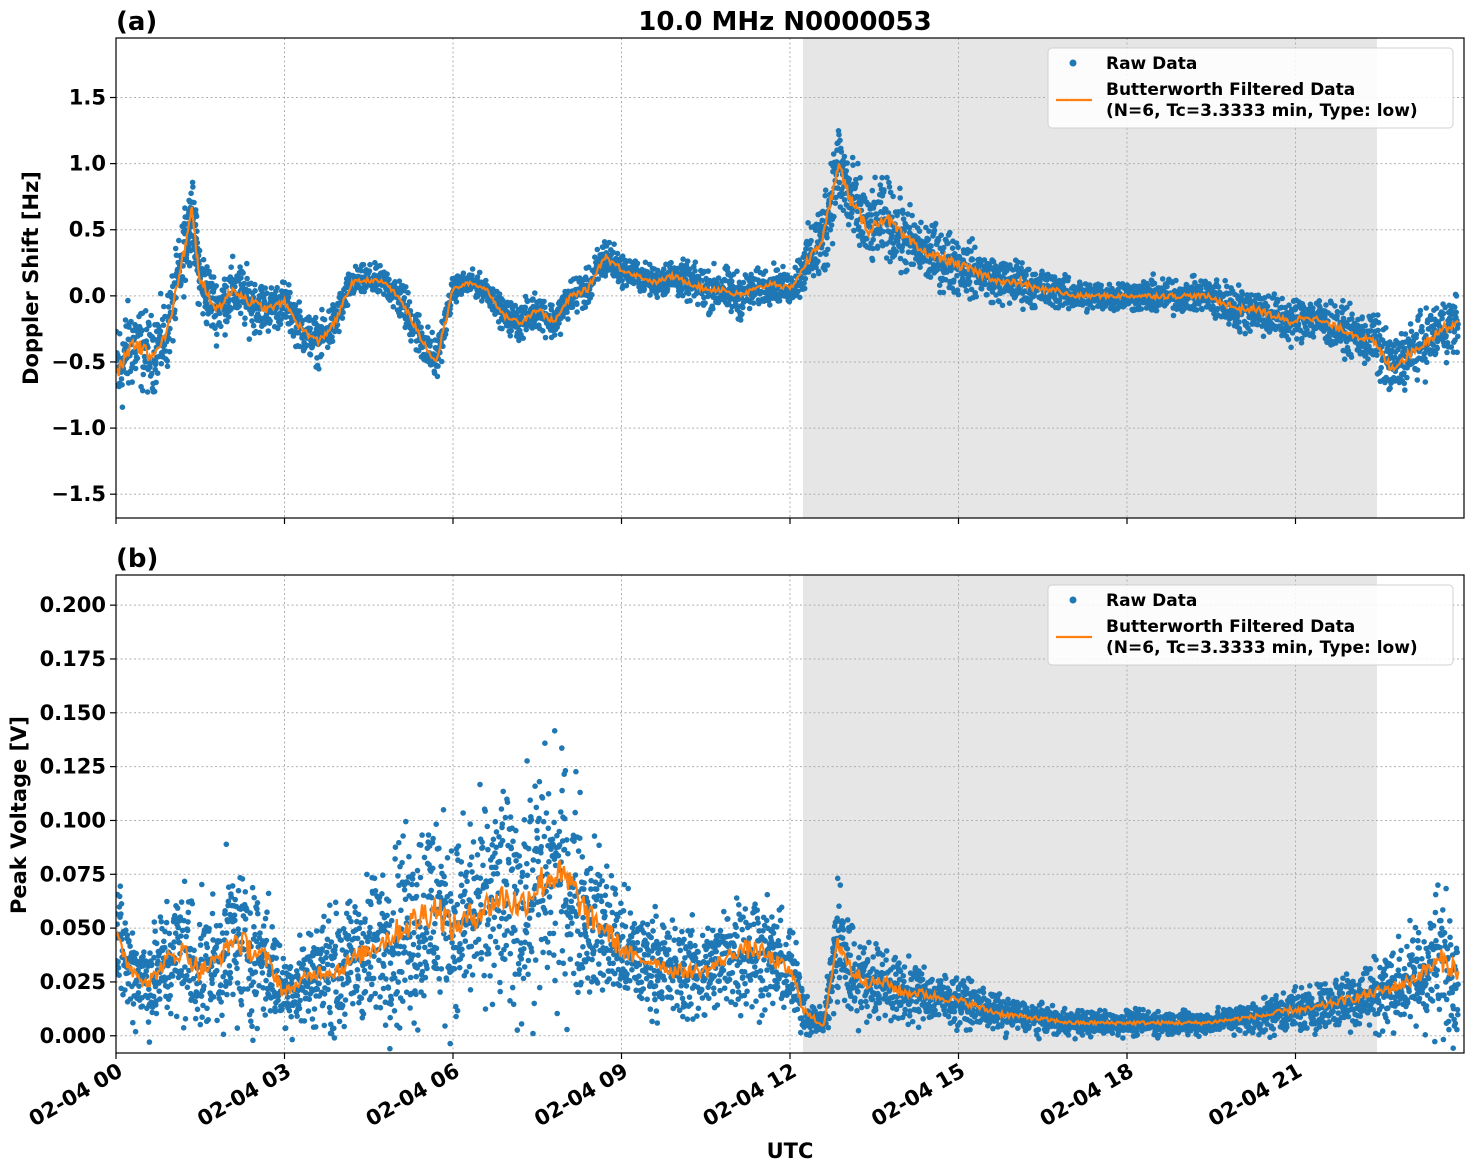 Image resolution: width=1472 pixels, height=1176 pixels. What do you see at coordinates (784, 22) in the screenshot?
I see `chart-title: 10.0 MHz N0000053` at bounding box center [784, 22].